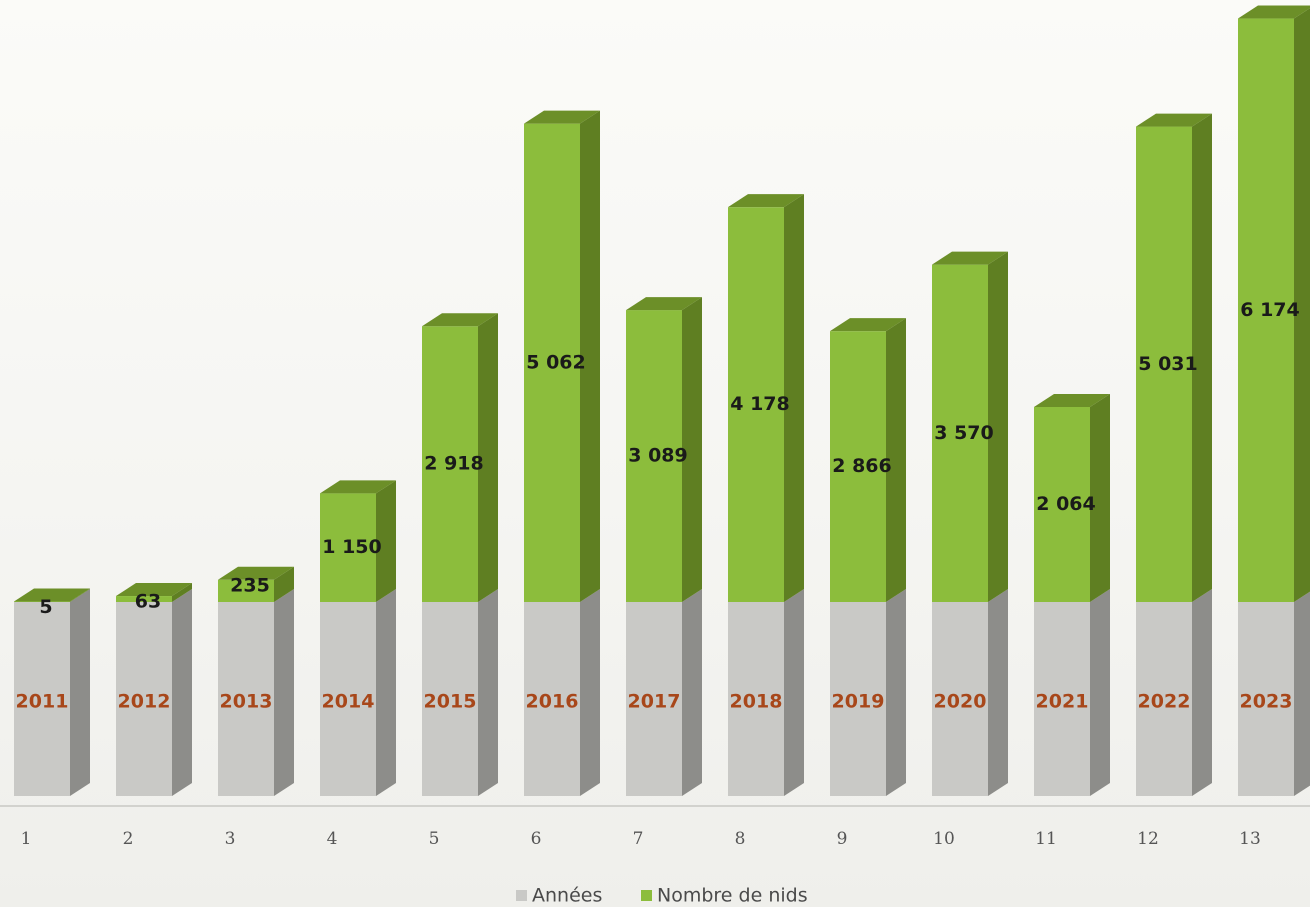 The height and width of the screenshot is (907, 1310). I want to click on legend-item-years: Années, so click(559, 896).